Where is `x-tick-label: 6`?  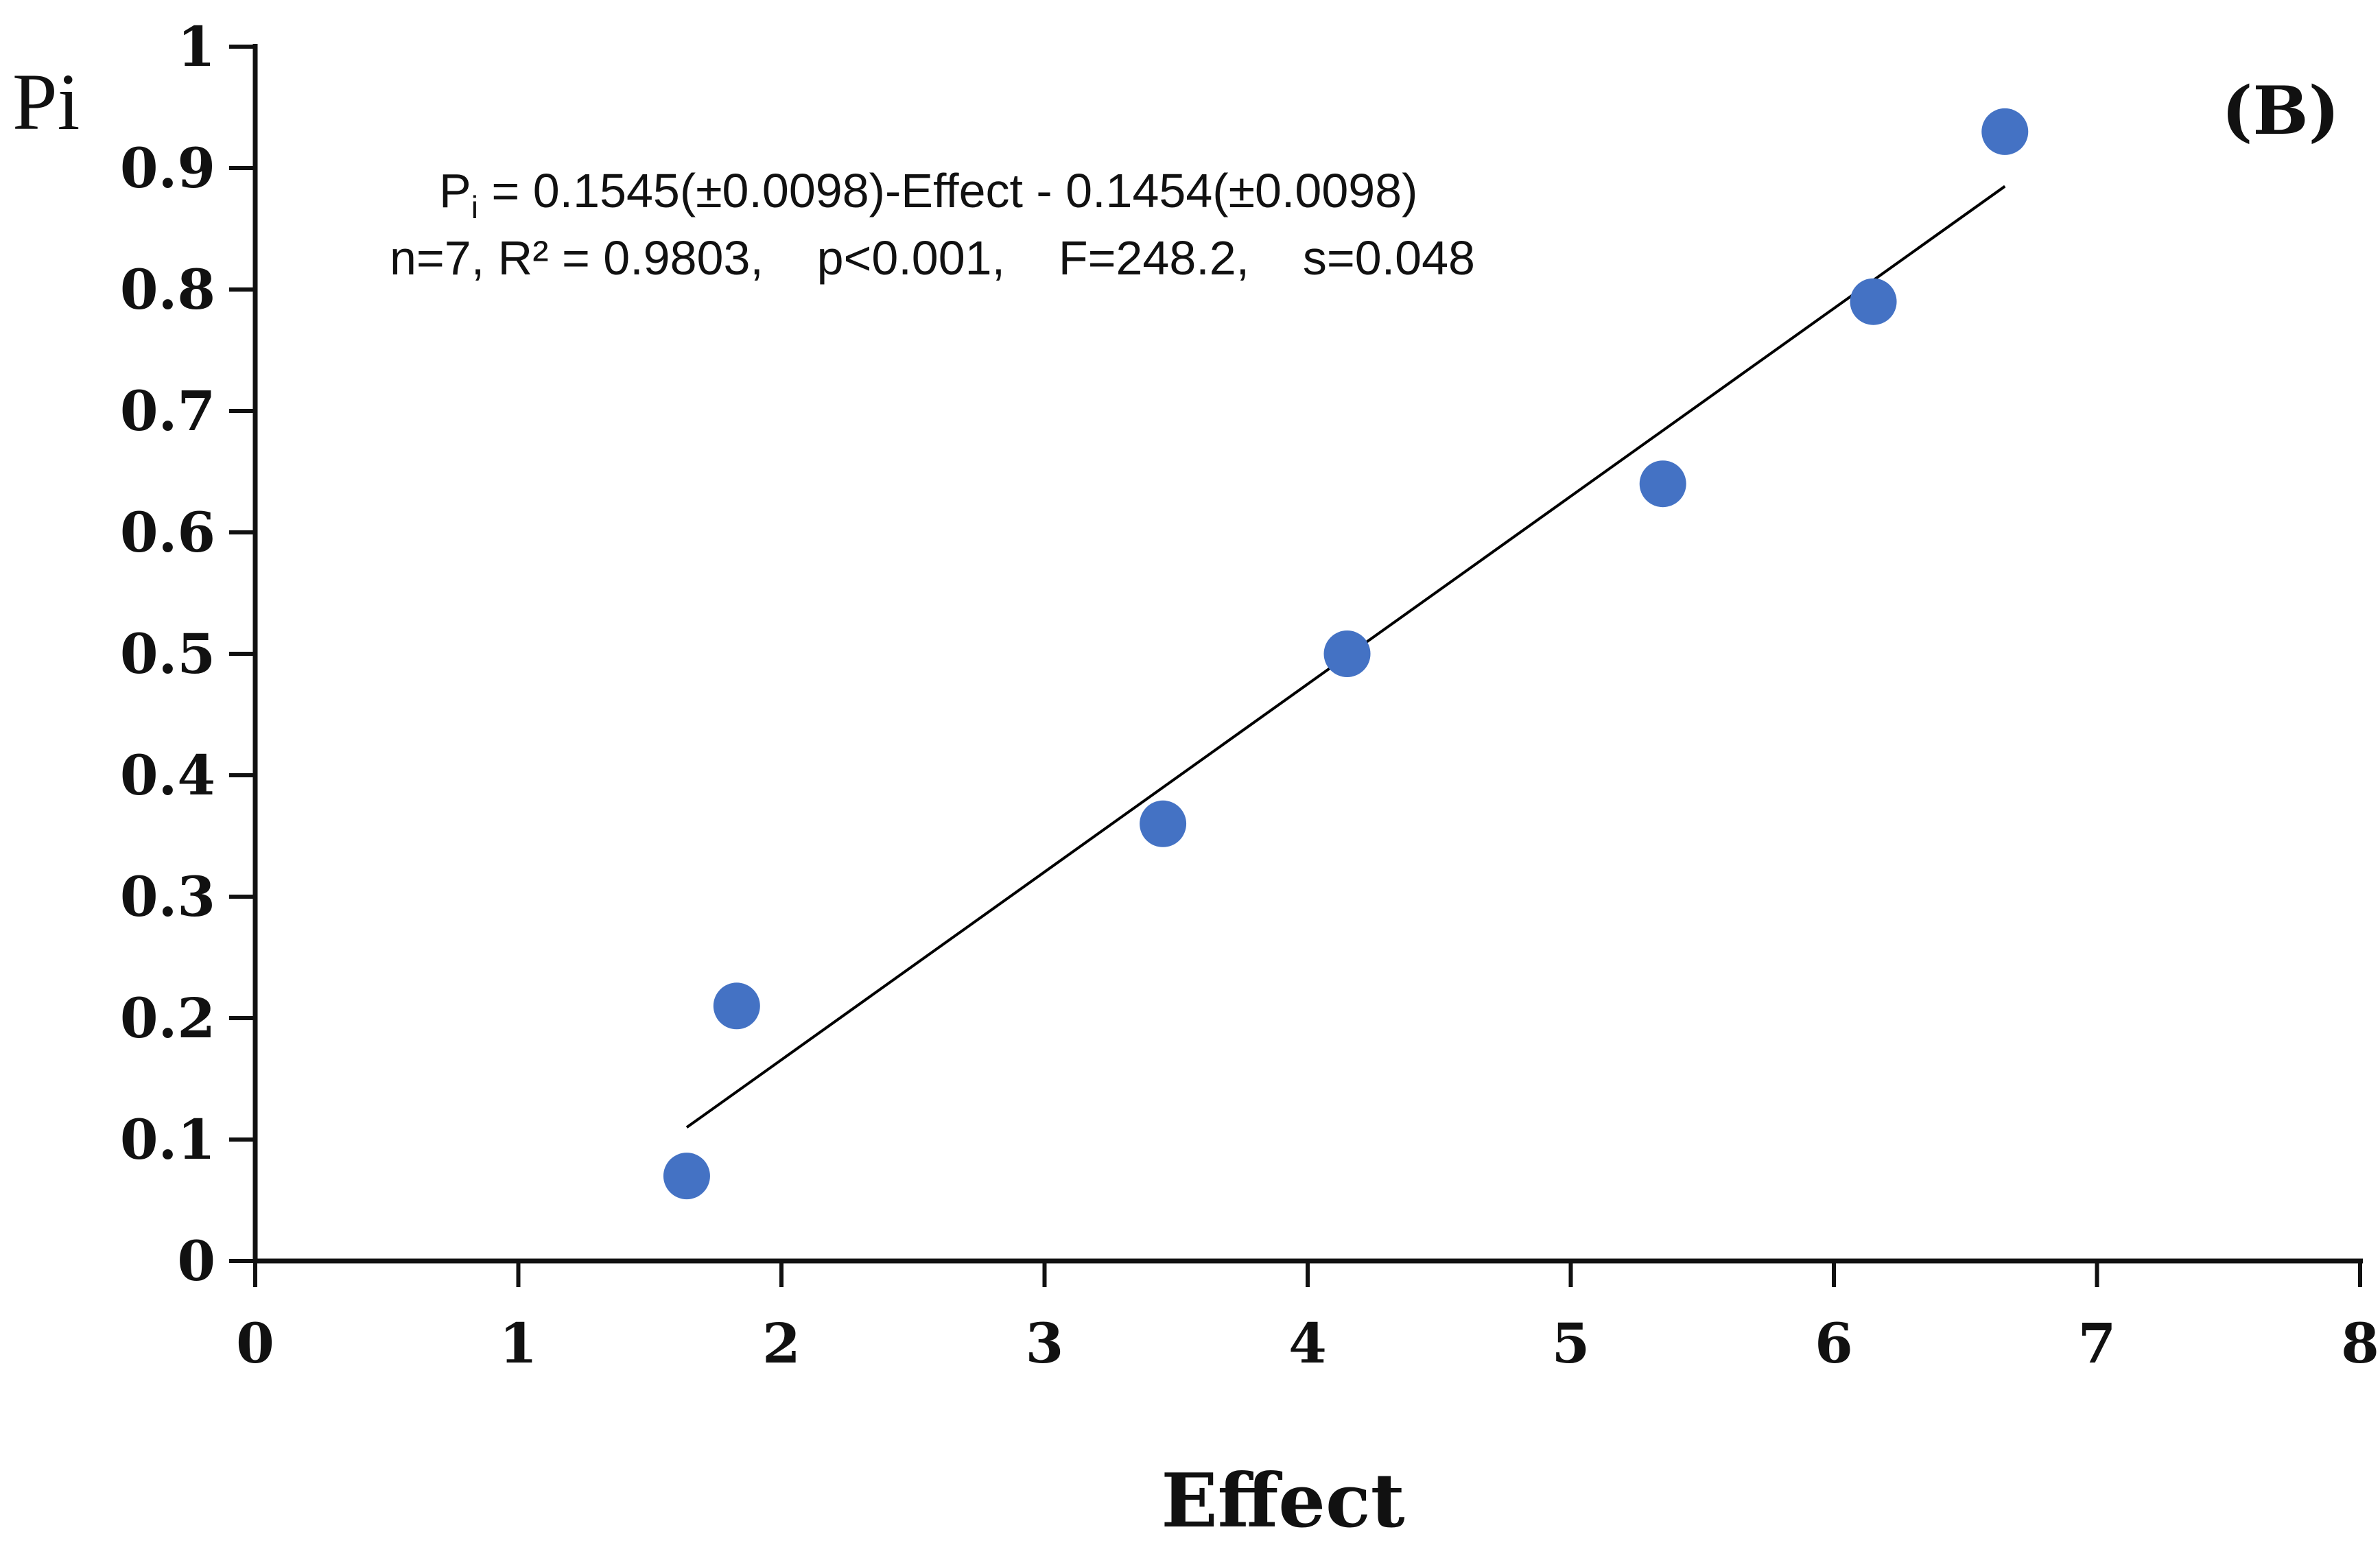 x-tick-label: 6 is located at coordinates (1834, 1343).